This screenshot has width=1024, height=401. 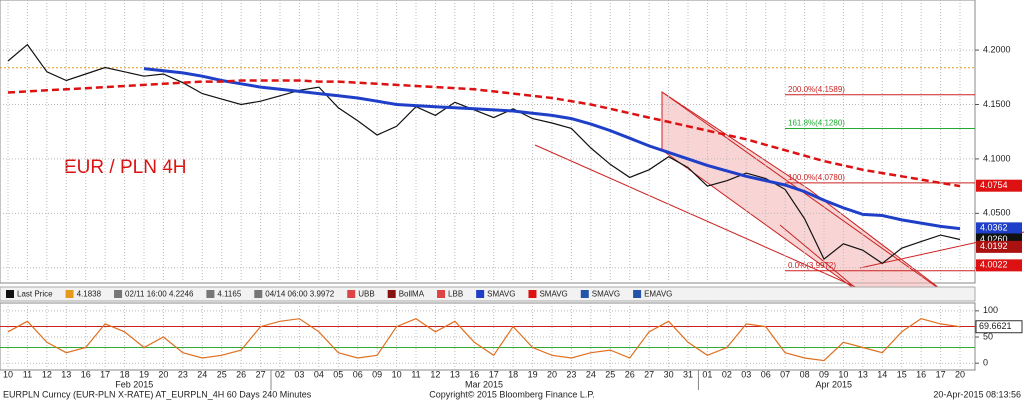 What do you see at coordinates (338, 374) in the screenshot?
I see `x-tick-label: 05` at bounding box center [338, 374].